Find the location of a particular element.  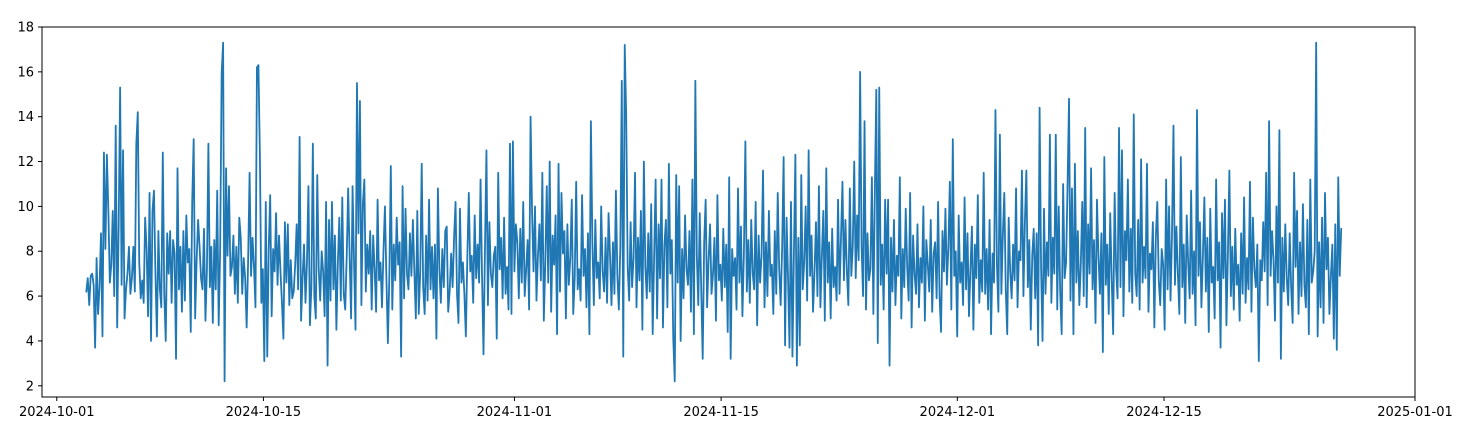

y-tick-label: 2 is located at coordinates (30, 386).